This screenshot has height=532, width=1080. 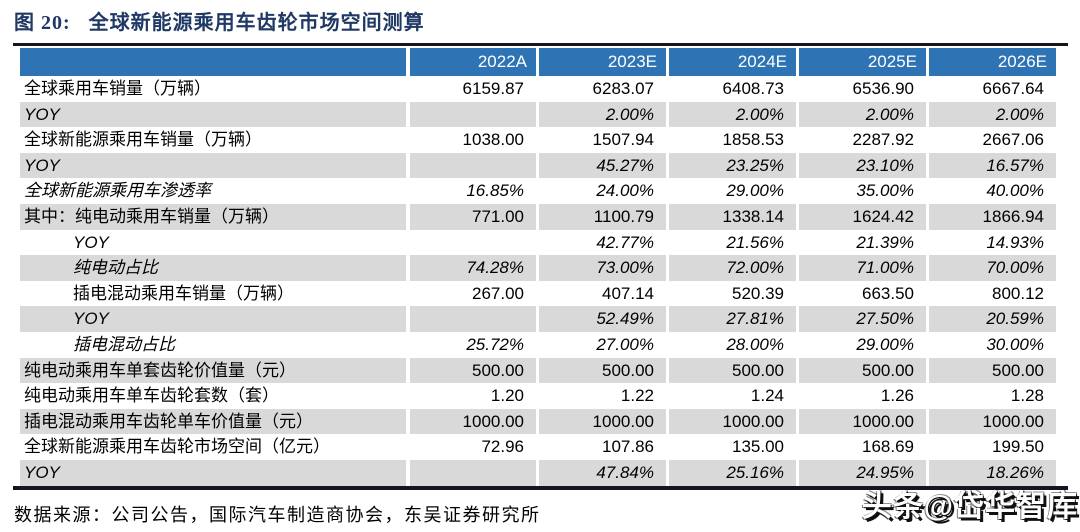 I want to click on cell-value: 6408.73, so click(x=731, y=89).